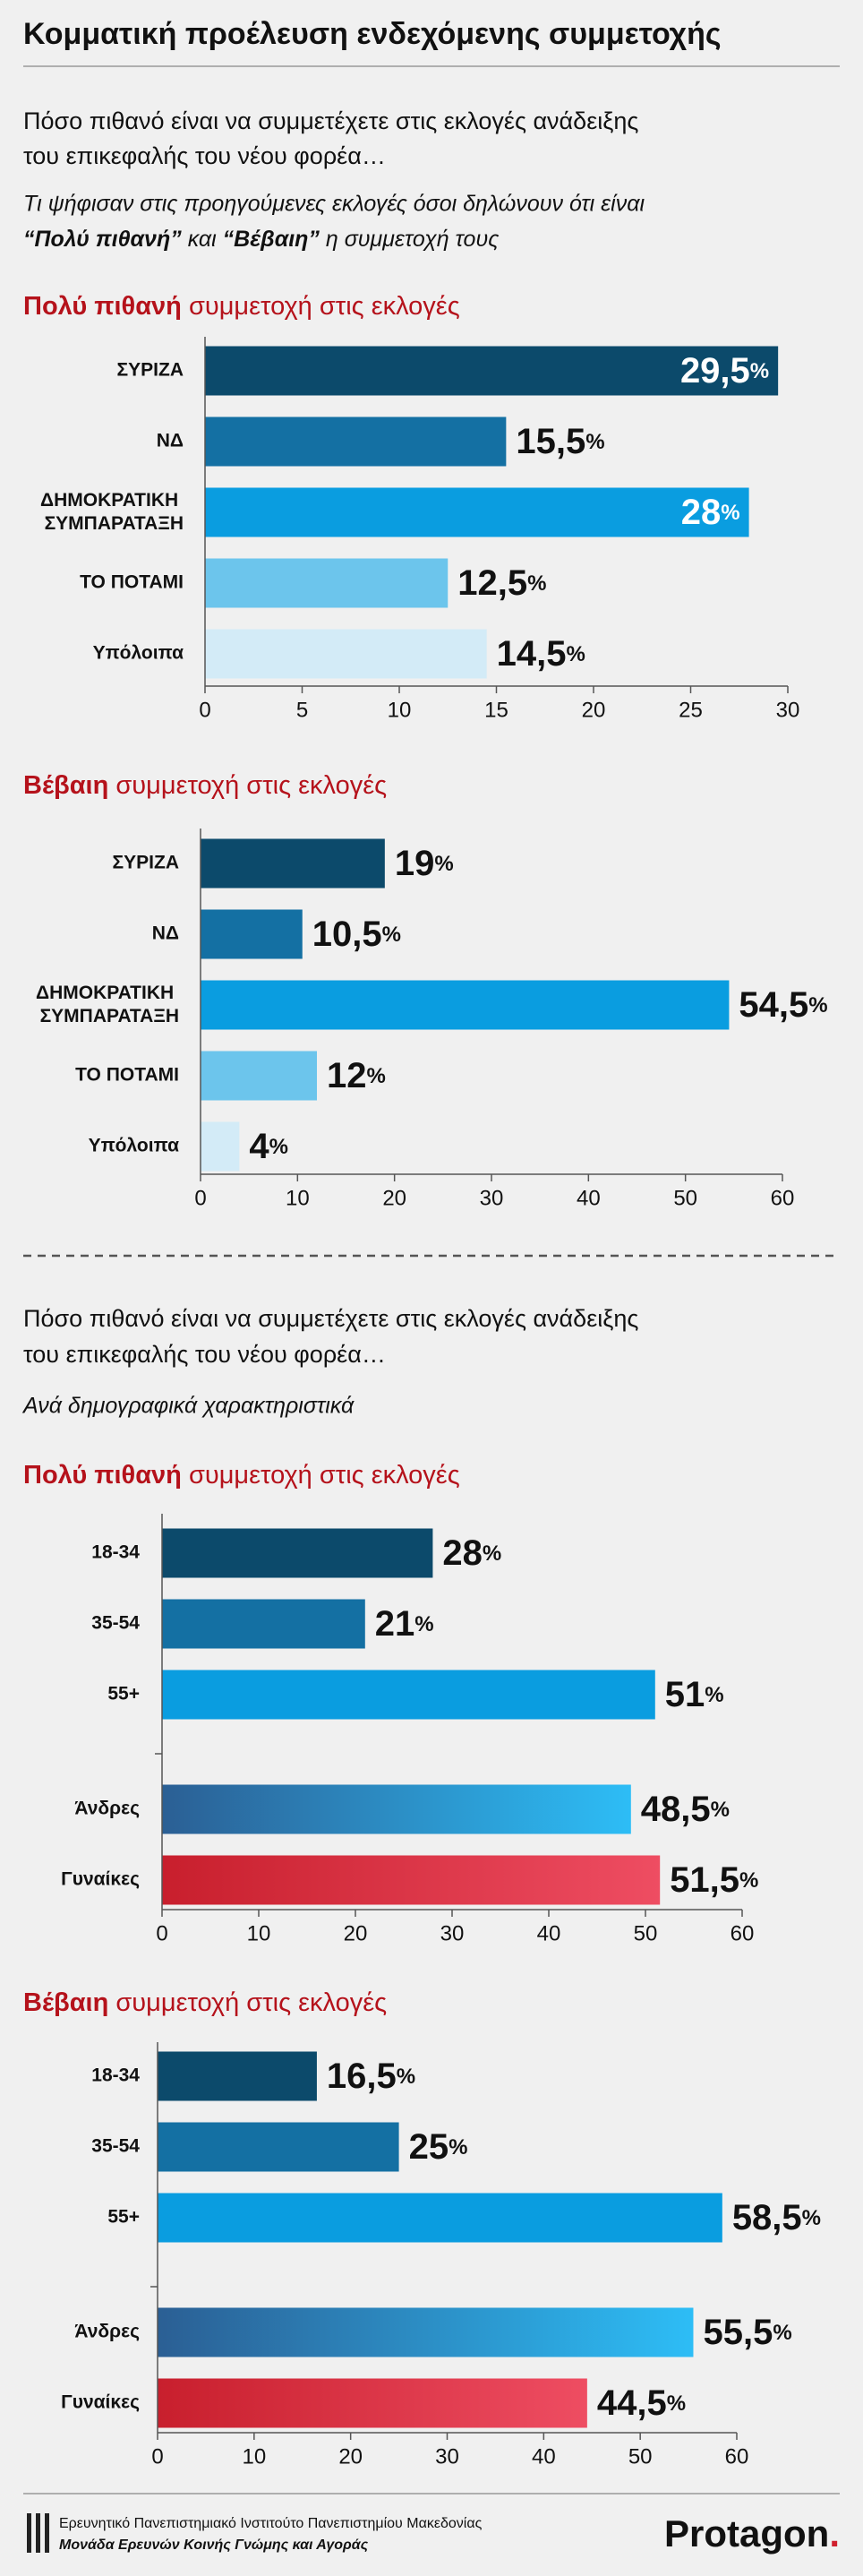 This screenshot has width=863, height=2576. What do you see at coordinates (268, 1146) in the screenshot?
I see `value-label: 4%` at bounding box center [268, 1146].